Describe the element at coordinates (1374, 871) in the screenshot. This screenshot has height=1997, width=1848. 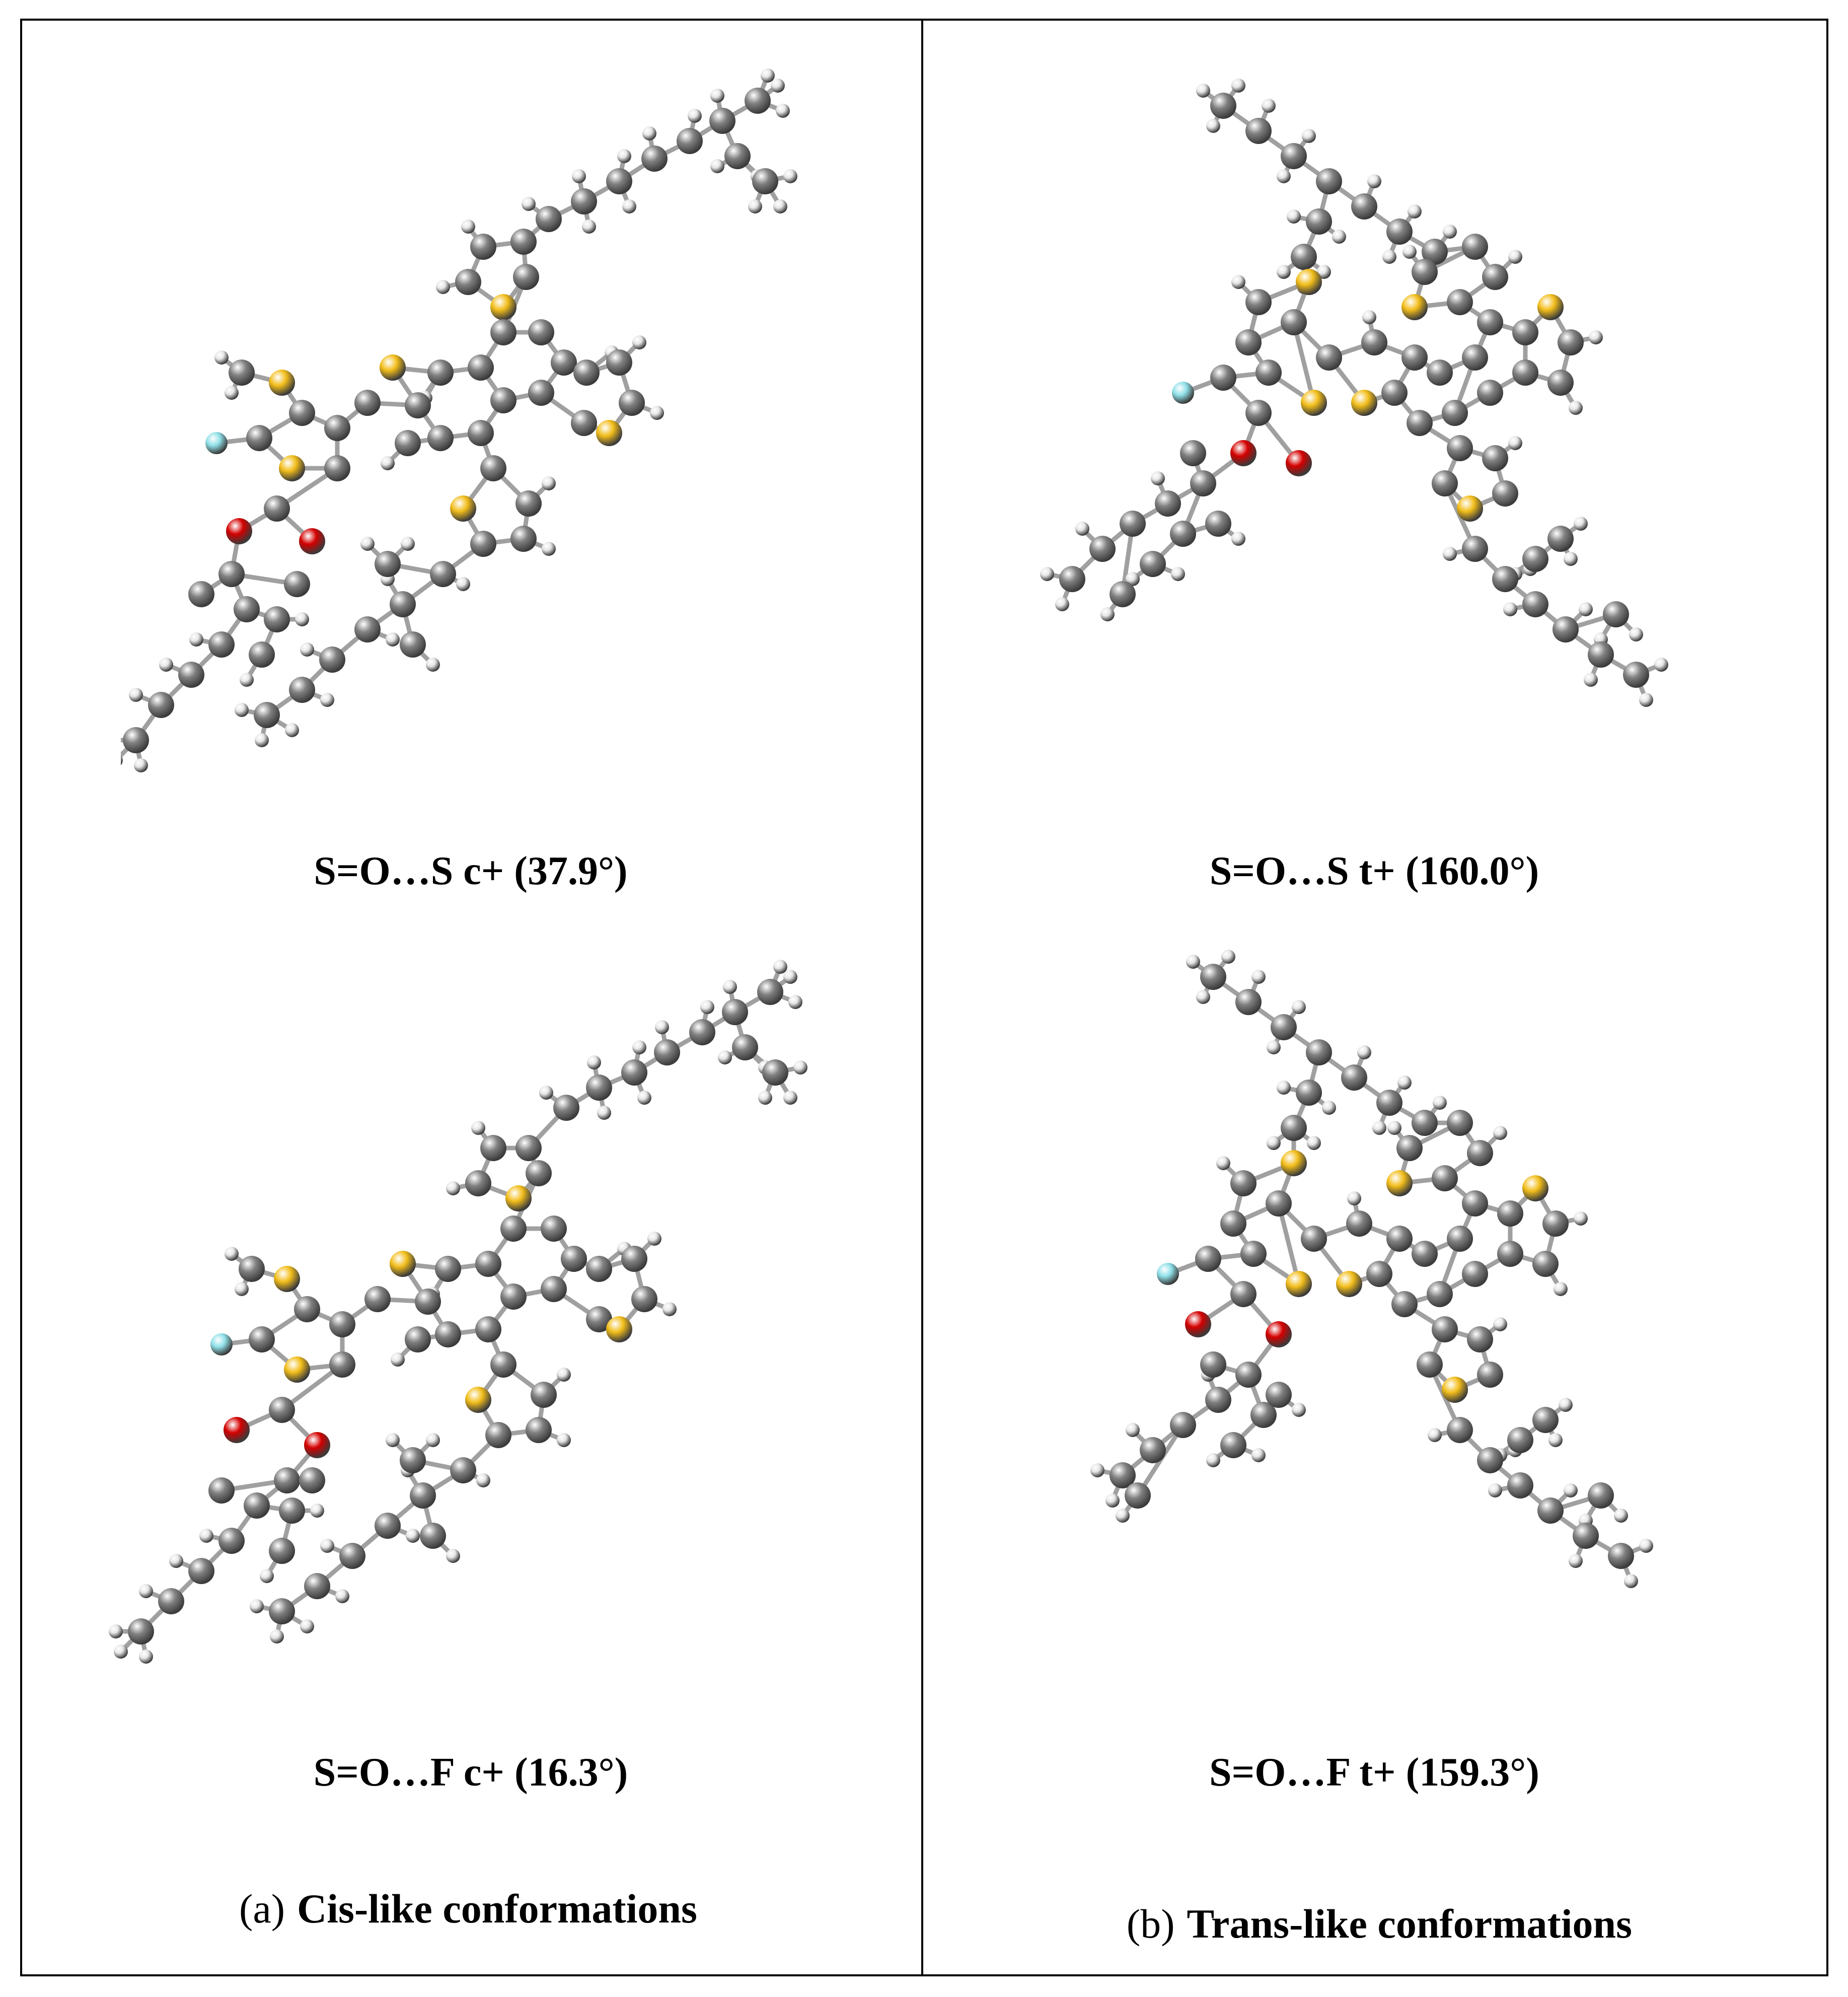
I see `caption-trans-s: S=O…S t+ (160.0°)` at that location.